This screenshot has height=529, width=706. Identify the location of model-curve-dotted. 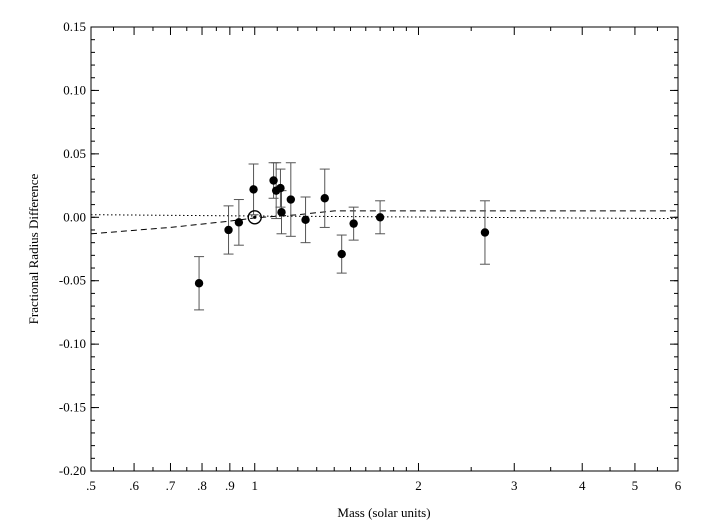
(384, 217).